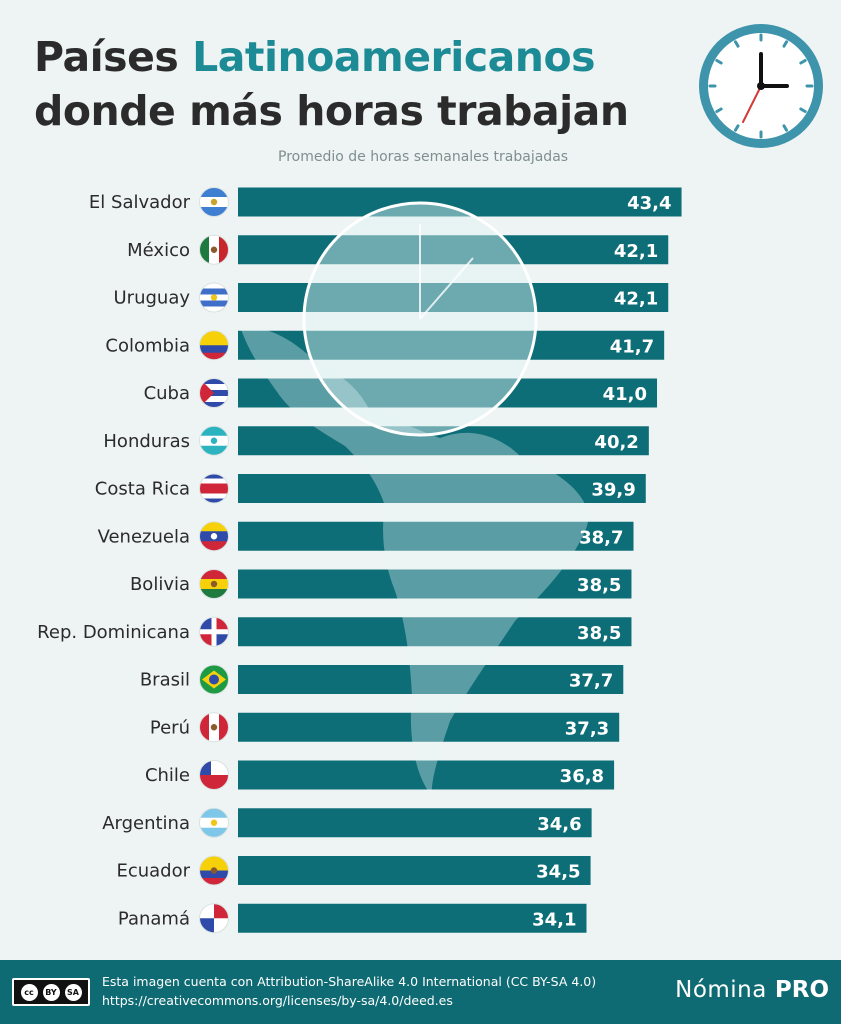  Describe the element at coordinates (331, 111) in the screenshot. I see `title-line2: donde más horas trabajan` at that location.